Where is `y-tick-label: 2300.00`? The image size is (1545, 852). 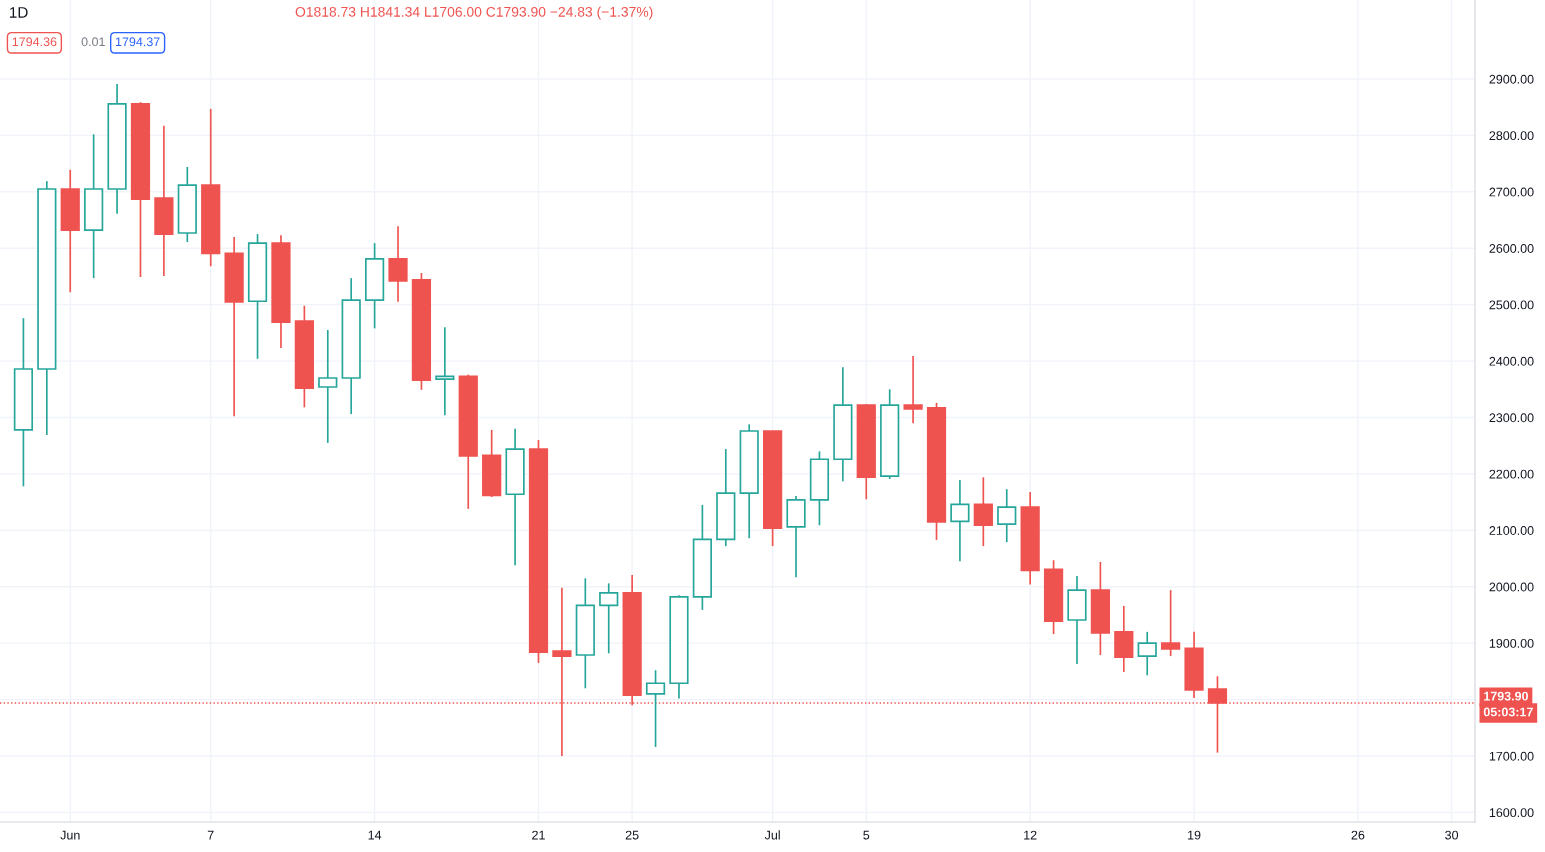 y-tick-label: 2300.00 is located at coordinates (1511, 418).